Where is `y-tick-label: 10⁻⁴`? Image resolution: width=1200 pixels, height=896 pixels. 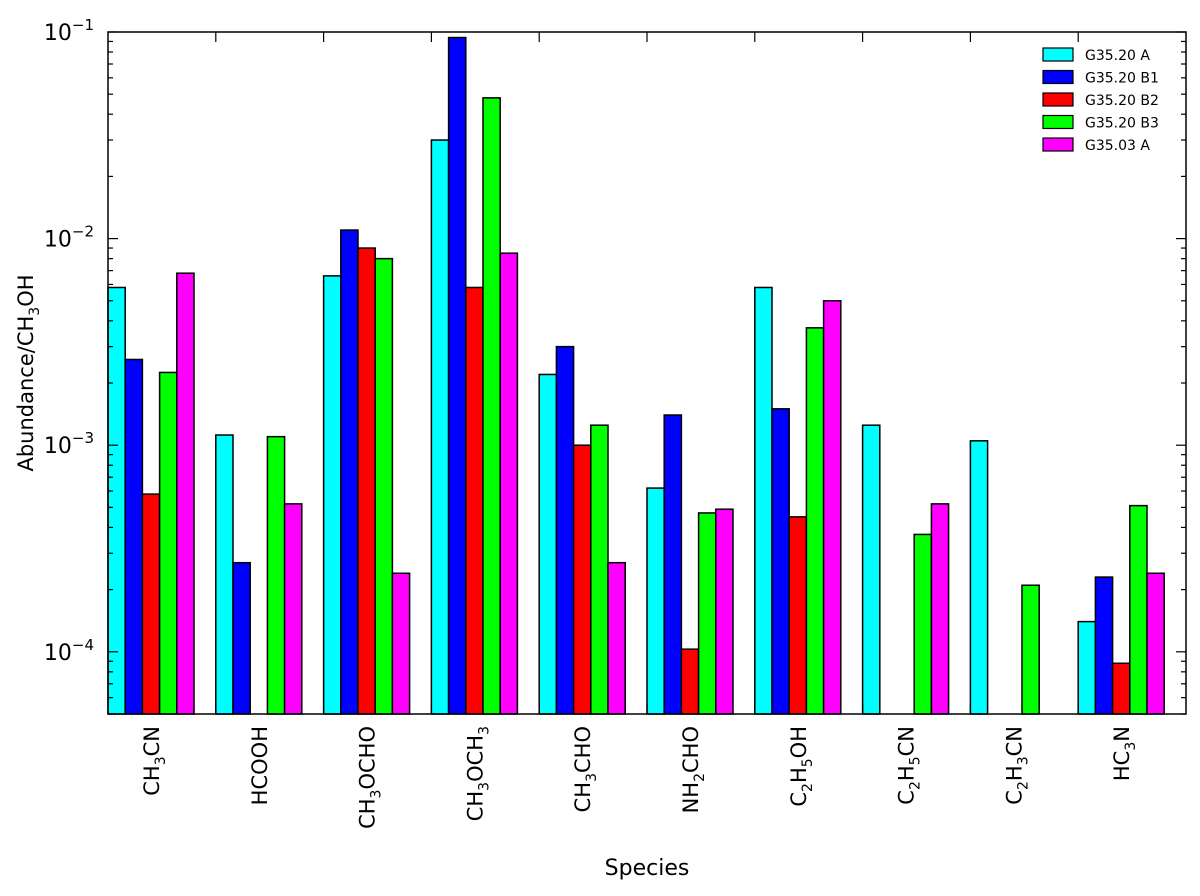
y-tick-label: 10⁻⁴ is located at coordinates (69, 651).